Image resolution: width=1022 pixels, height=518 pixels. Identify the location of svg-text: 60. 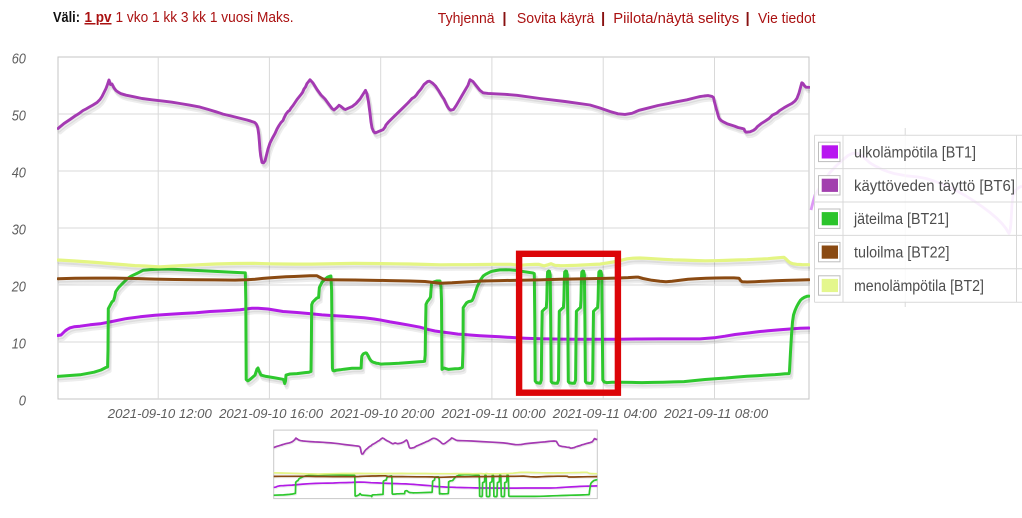
(19, 59).